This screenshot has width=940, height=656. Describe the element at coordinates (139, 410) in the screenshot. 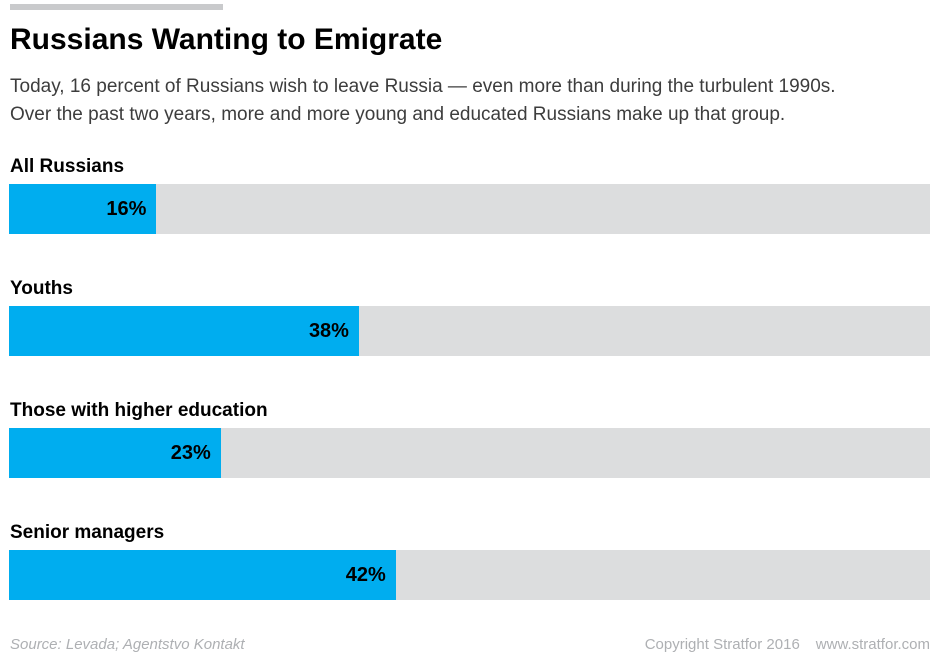

I see `bar-category-label: Those with higher education` at that location.